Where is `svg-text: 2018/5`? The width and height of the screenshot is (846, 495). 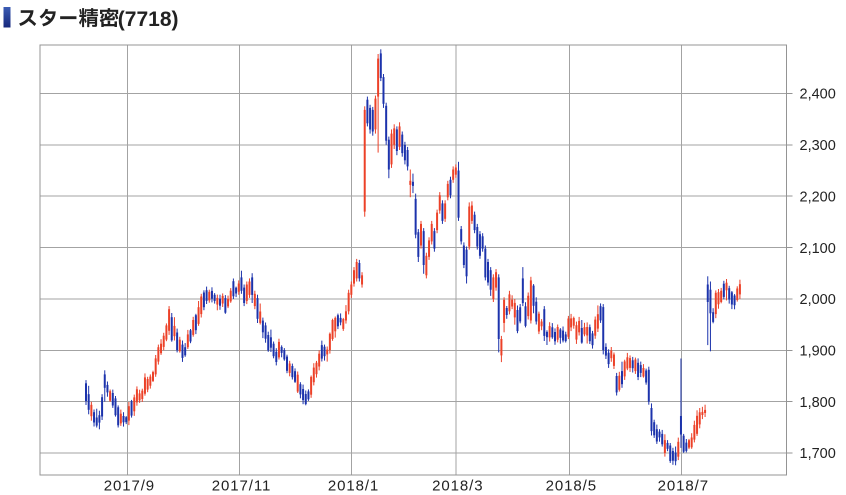 svg-text: 2018/5 is located at coordinates (571, 486).